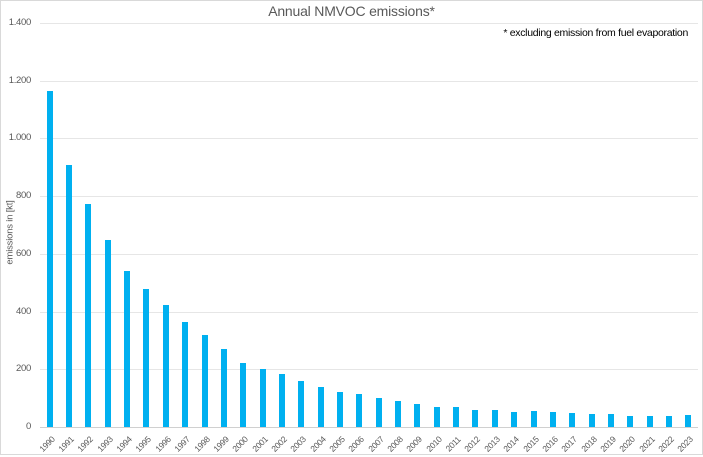 The width and height of the screenshot is (703, 457). Describe the element at coordinates (591, 420) in the screenshot. I see `bar-2018` at that location.